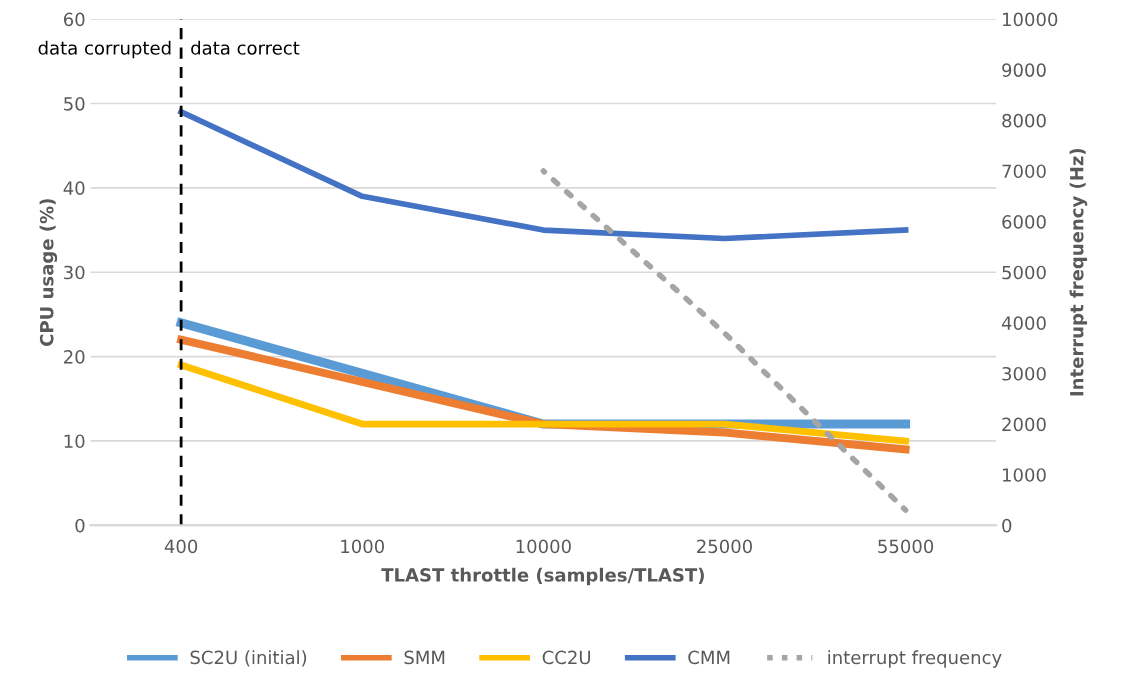 The width and height of the screenshot is (1132, 684). Describe the element at coordinates (181, 546) in the screenshot. I see `x-tick-label: 400` at that location.